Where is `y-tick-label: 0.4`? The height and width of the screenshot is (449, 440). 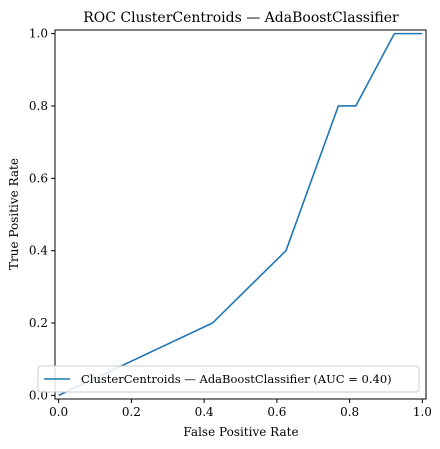 y-tick-label: 0.4 is located at coordinates (38, 251).